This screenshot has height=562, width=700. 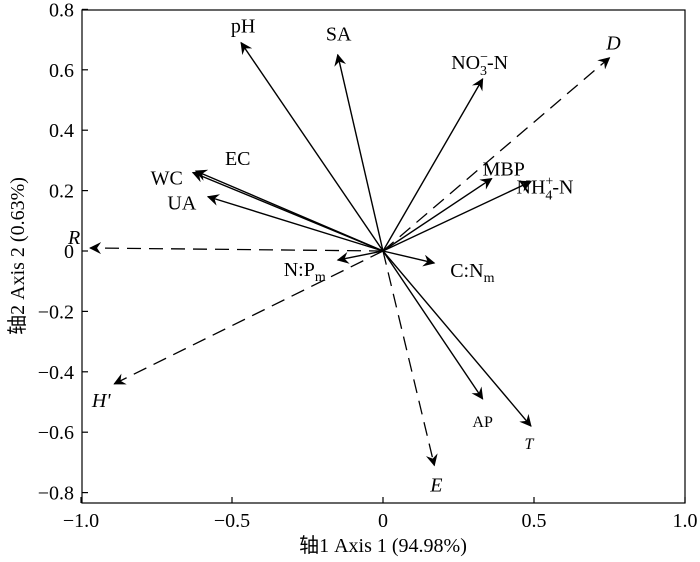 What do you see at coordinates (685, 521) in the screenshot?
I see `x-tick-label: 1.0` at bounding box center [685, 521].